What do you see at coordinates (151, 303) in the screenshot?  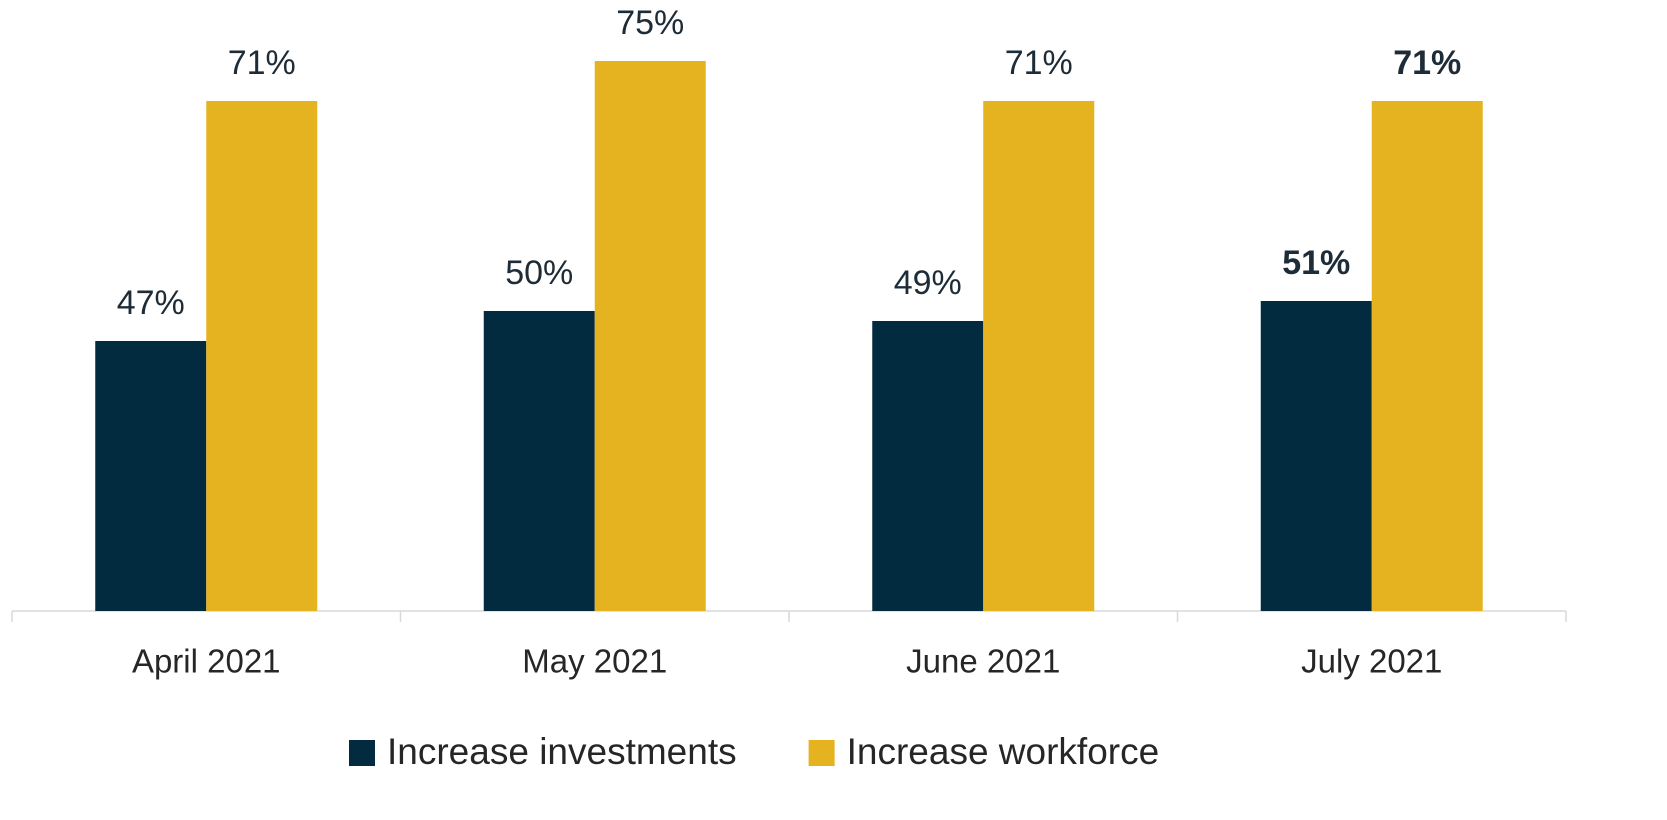 I see `value-label: 47%` at bounding box center [151, 303].